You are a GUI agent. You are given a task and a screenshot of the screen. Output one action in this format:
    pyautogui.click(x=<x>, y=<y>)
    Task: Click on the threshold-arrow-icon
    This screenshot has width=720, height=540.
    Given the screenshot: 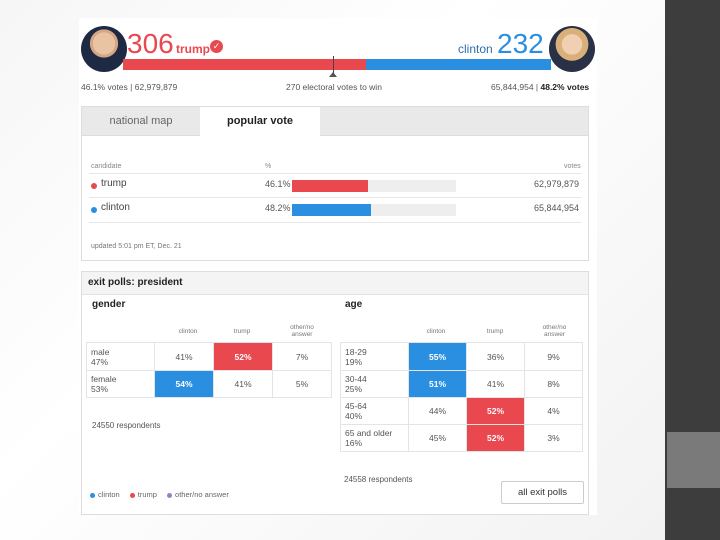 What is the action you would take?
    pyautogui.click(x=333, y=74)
    